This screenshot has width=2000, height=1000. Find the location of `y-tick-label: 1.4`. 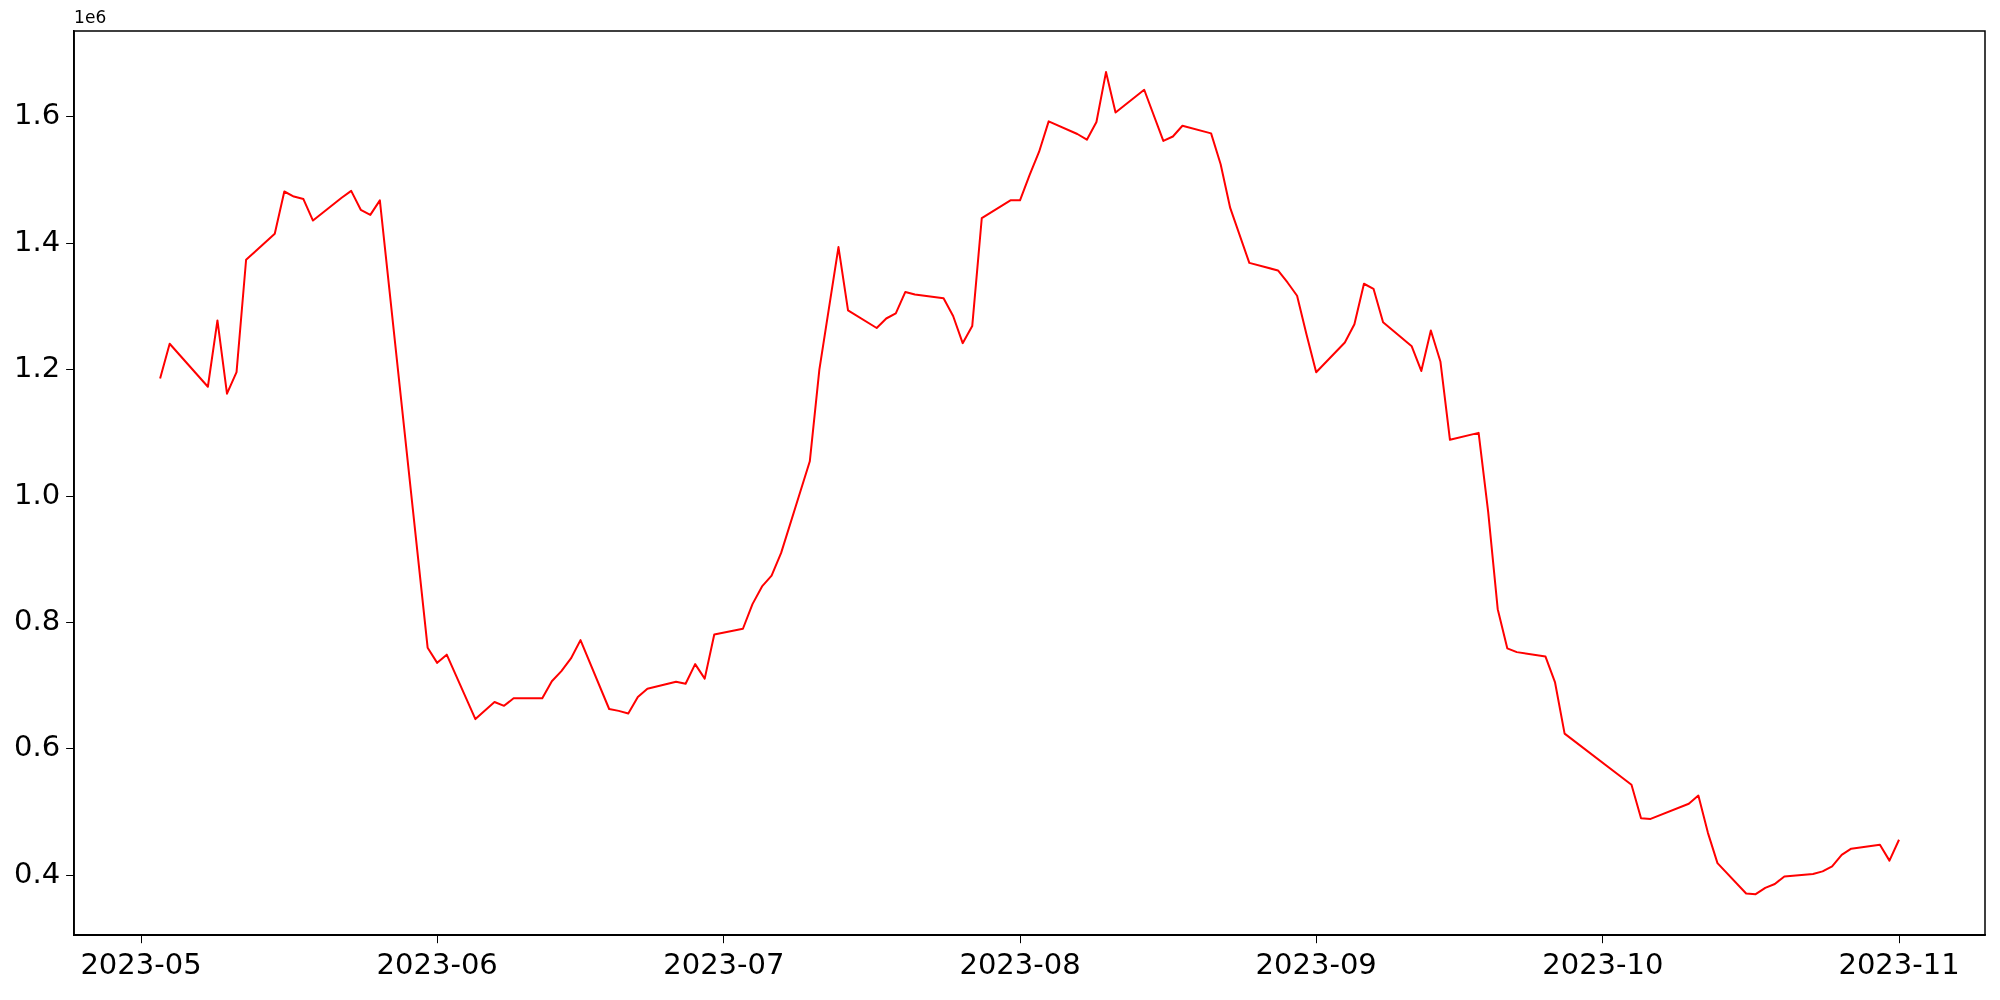

y-tick-label: 1.4 is located at coordinates (37, 240).